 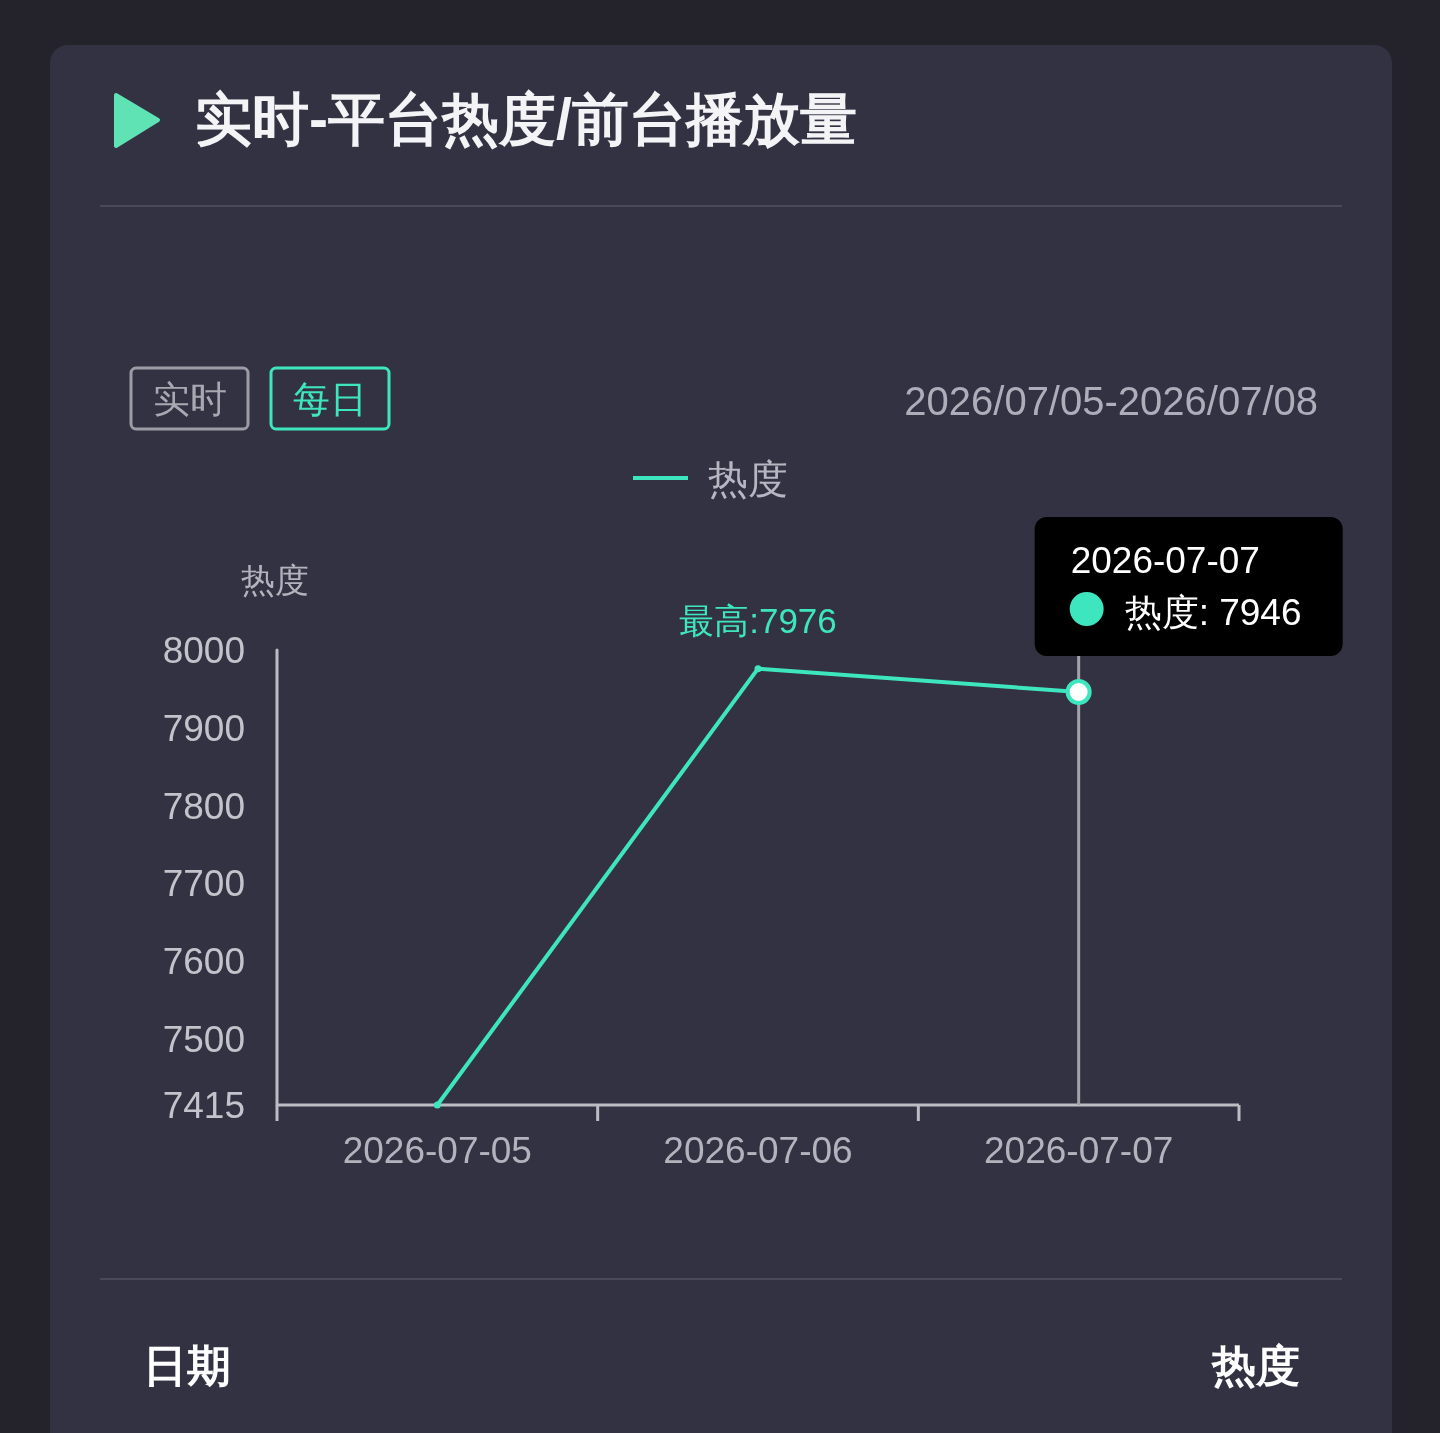 I want to click on text: 每日, so click(x=330, y=399).